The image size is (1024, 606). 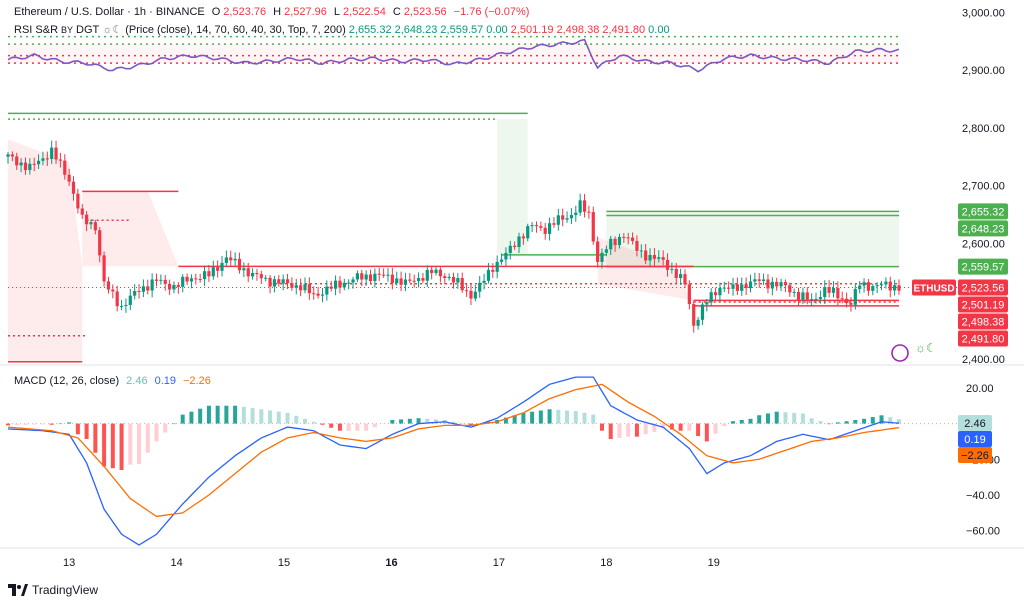 What do you see at coordinates (425, 12) in the screenshot?
I see `close-value: 2,523.56` at bounding box center [425, 12].